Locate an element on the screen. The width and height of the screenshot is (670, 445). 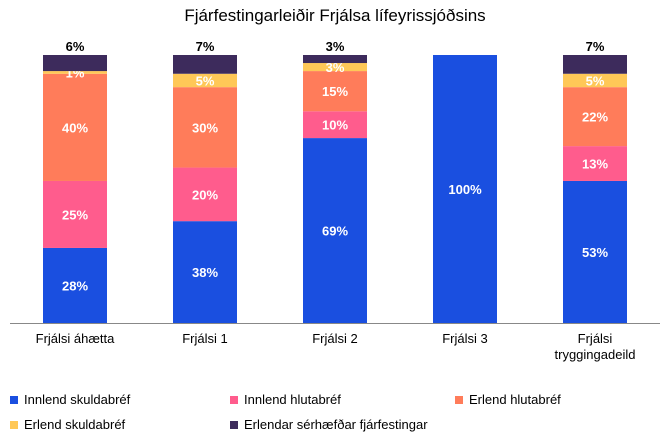
x-tick-label: Frjálsi 2 is located at coordinates (335, 338).